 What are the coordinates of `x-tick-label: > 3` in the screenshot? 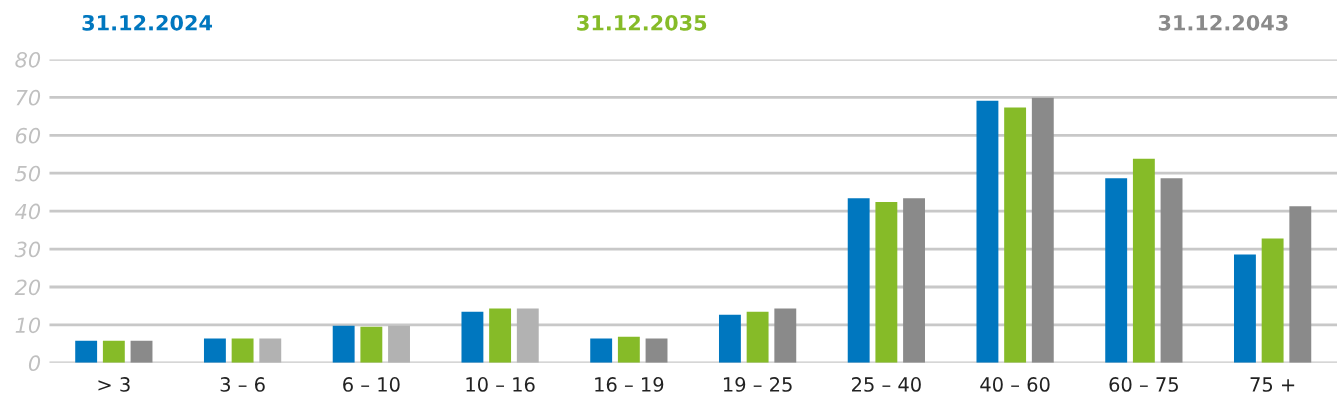 It's located at (114, 384).